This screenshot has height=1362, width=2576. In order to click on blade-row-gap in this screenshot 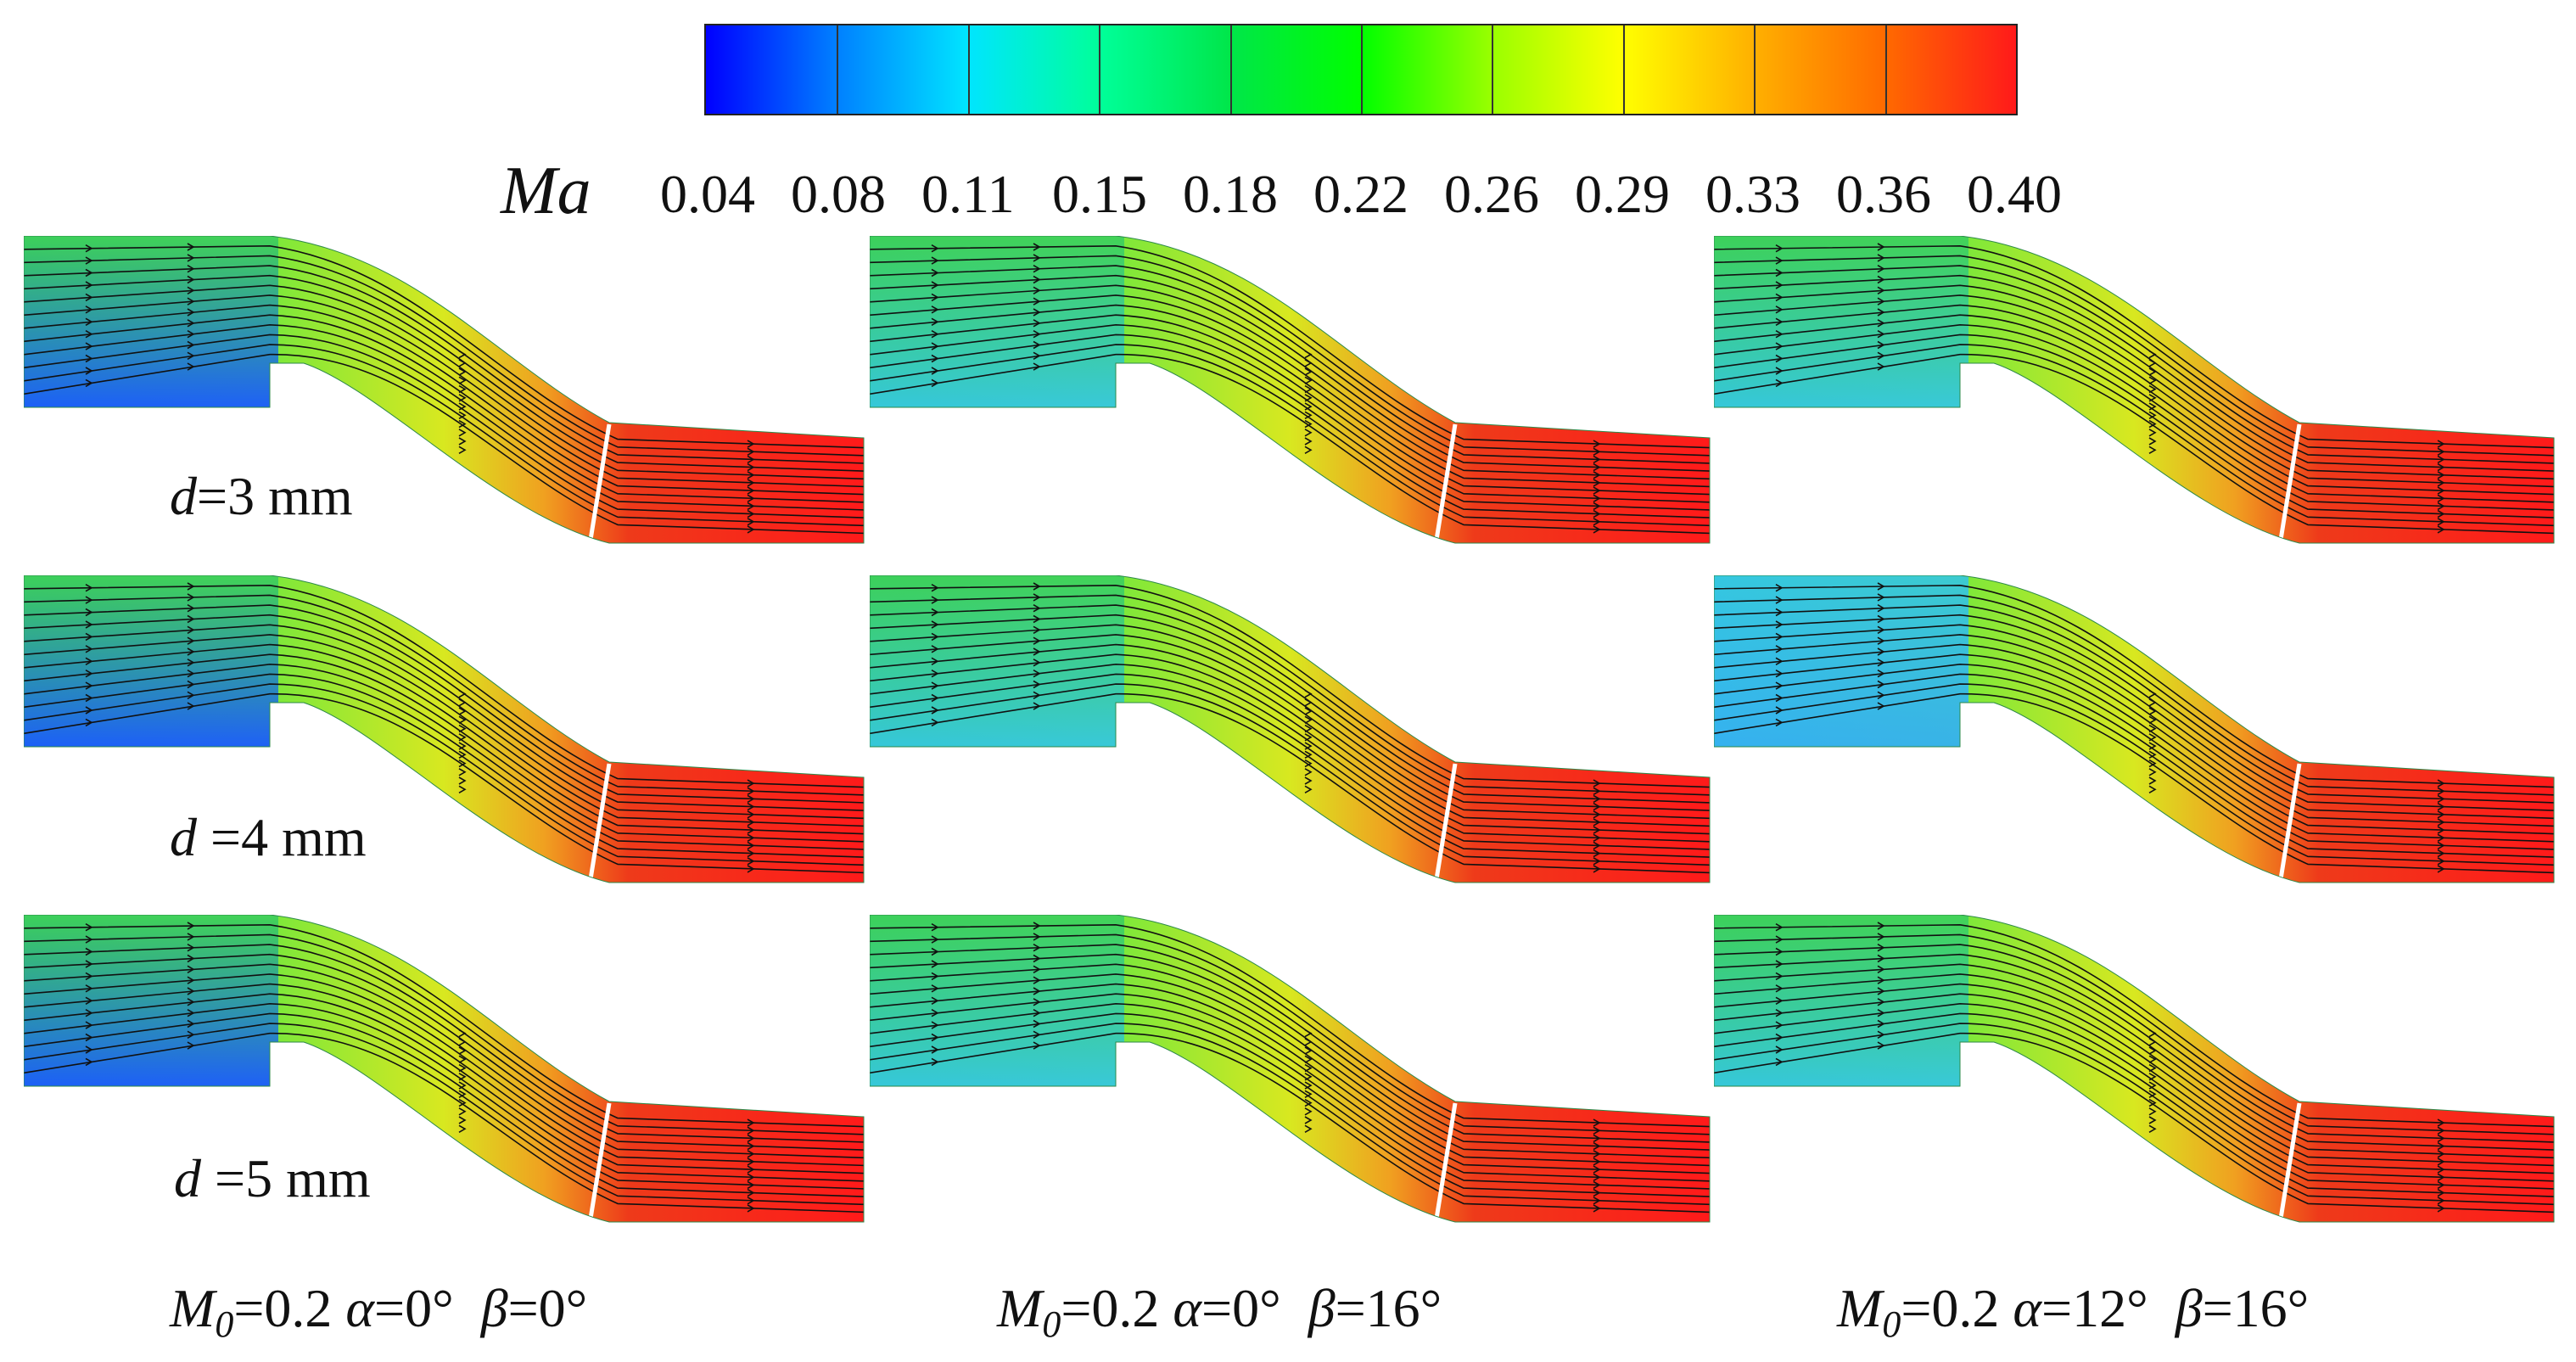, I will do `click(600, 1160)`.